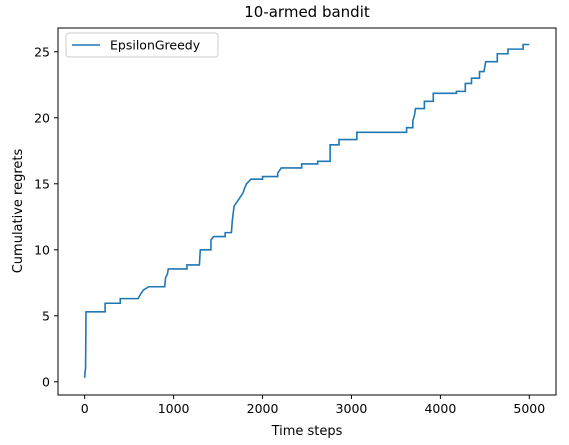 The image size is (569, 445). I want to click on x-axis-label: Time steps, so click(307, 431).